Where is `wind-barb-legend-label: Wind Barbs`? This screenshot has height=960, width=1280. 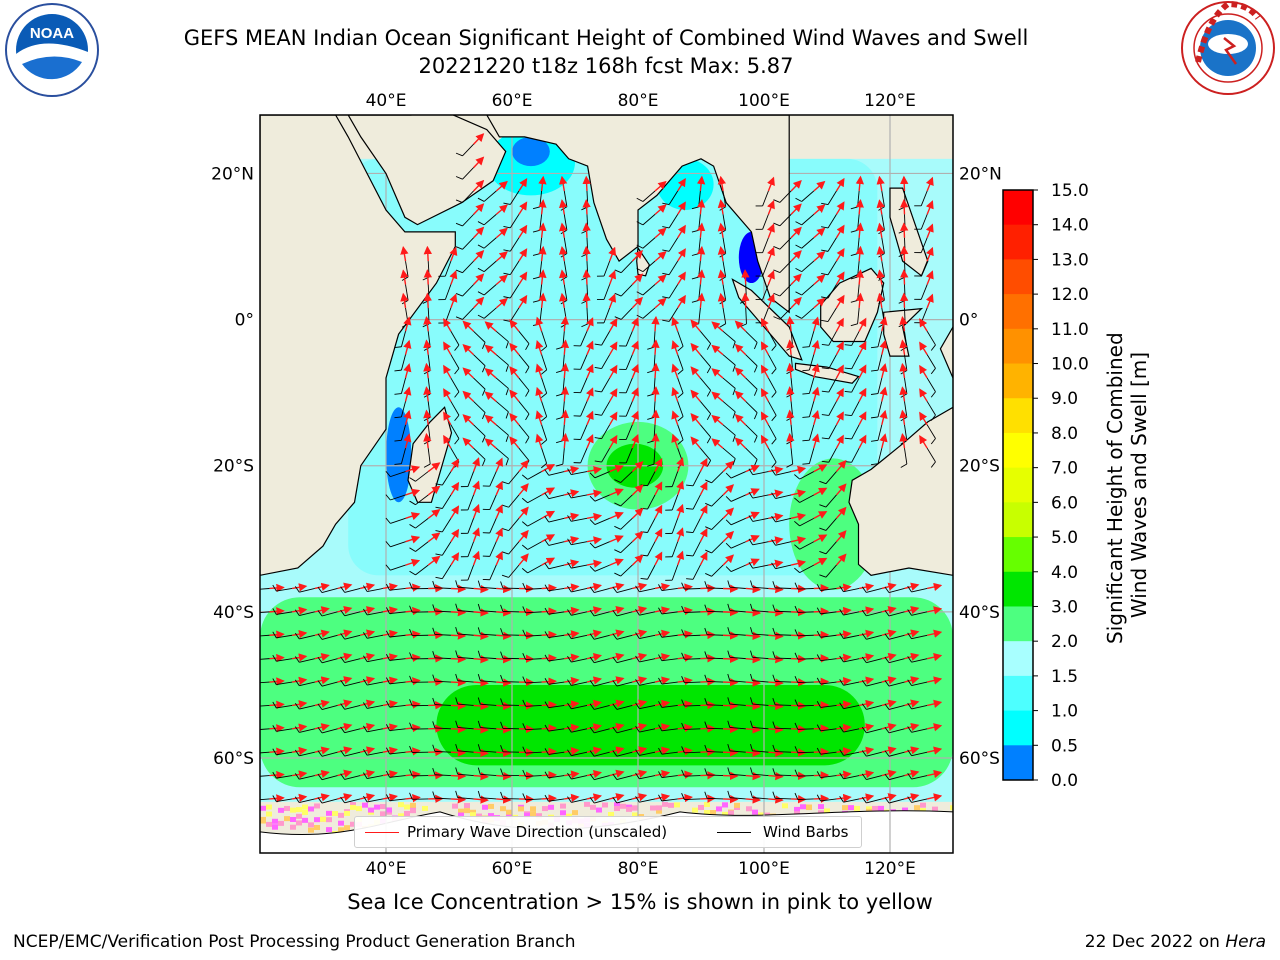 wind-barb-legend-label: Wind Barbs is located at coordinates (806, 832).